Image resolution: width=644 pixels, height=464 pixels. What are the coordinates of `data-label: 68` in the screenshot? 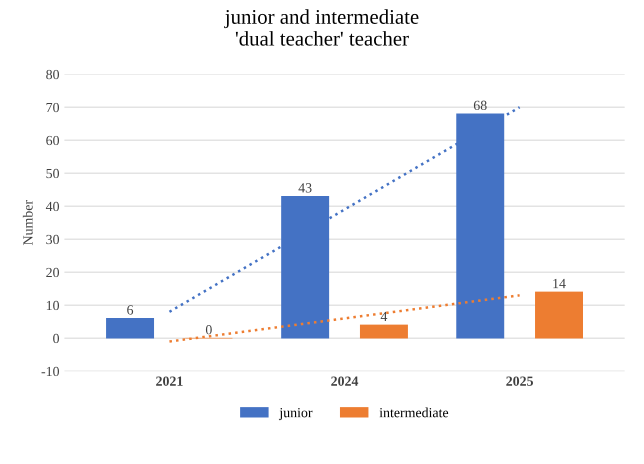 It's located at (480, 105).